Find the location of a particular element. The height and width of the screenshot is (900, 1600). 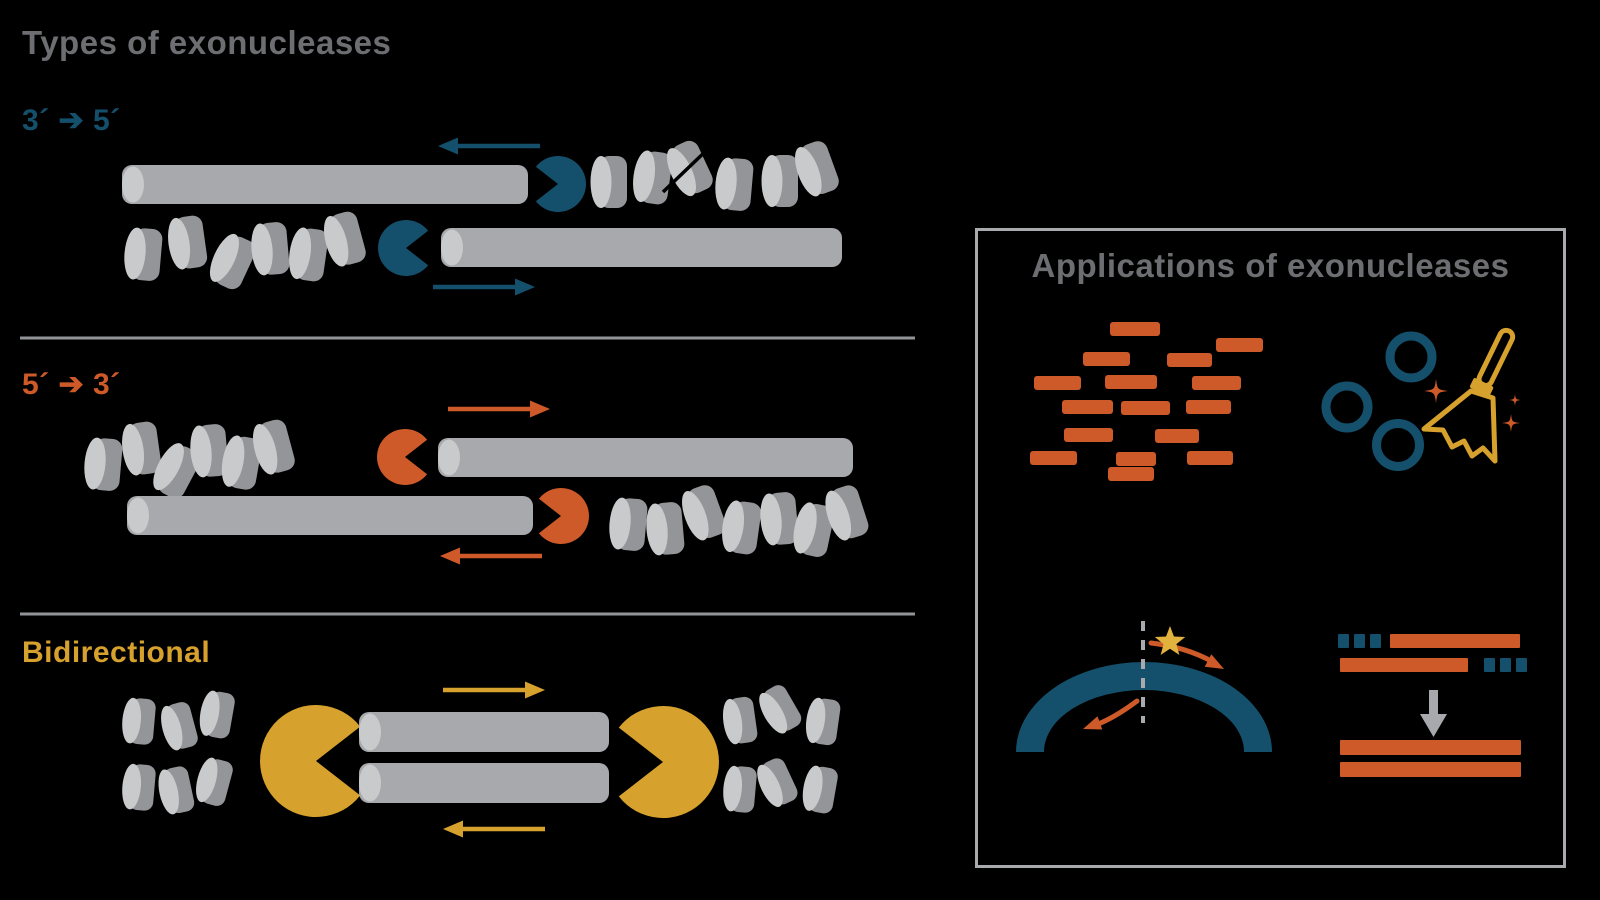

section-label-bidirectional: Bidirectional is located at coordinates (116, 652).